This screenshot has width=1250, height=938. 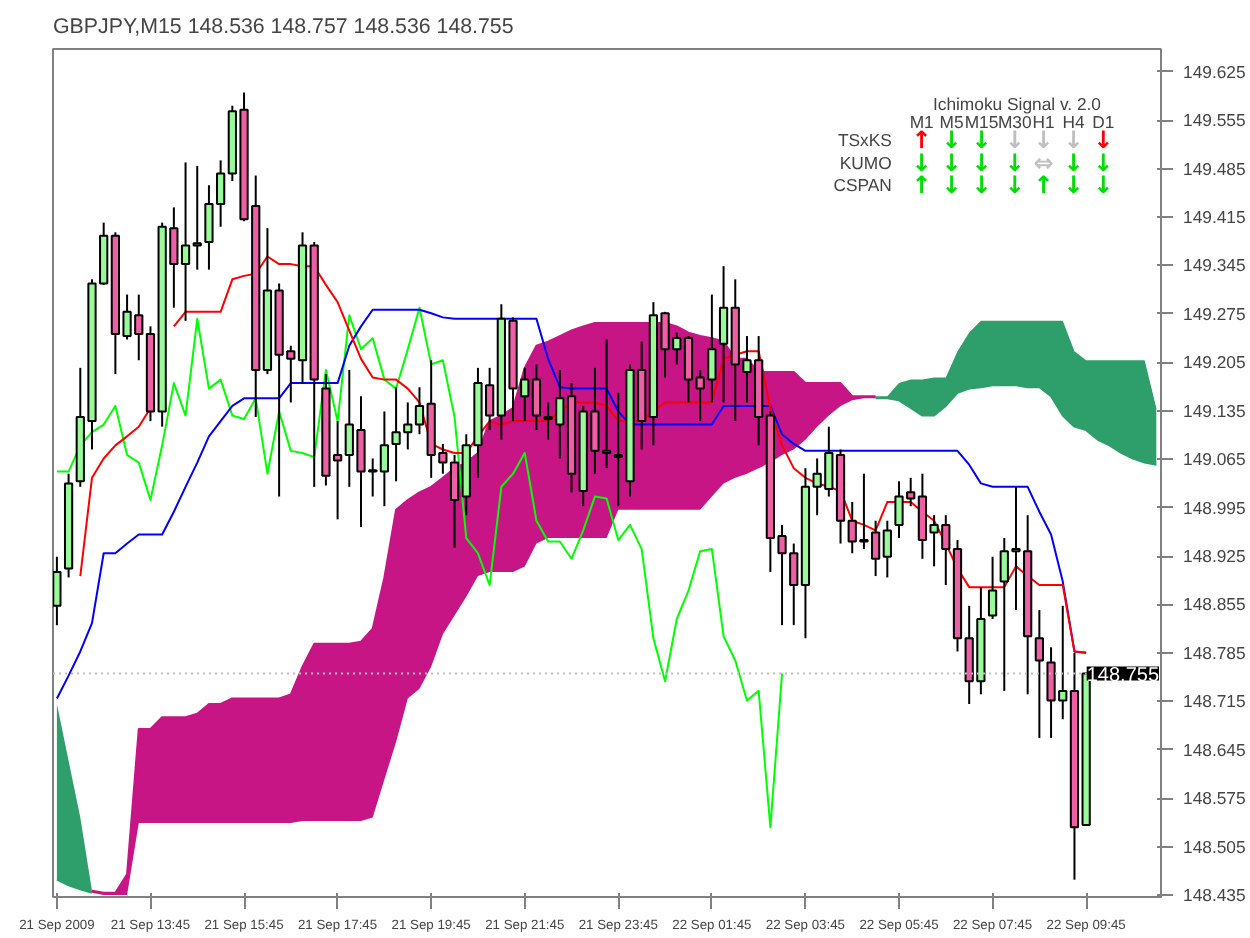 I want to click on chart-title: GBPJPY,M15 148.536 148.757 148.536 148.755, so click(x=283, y=27).